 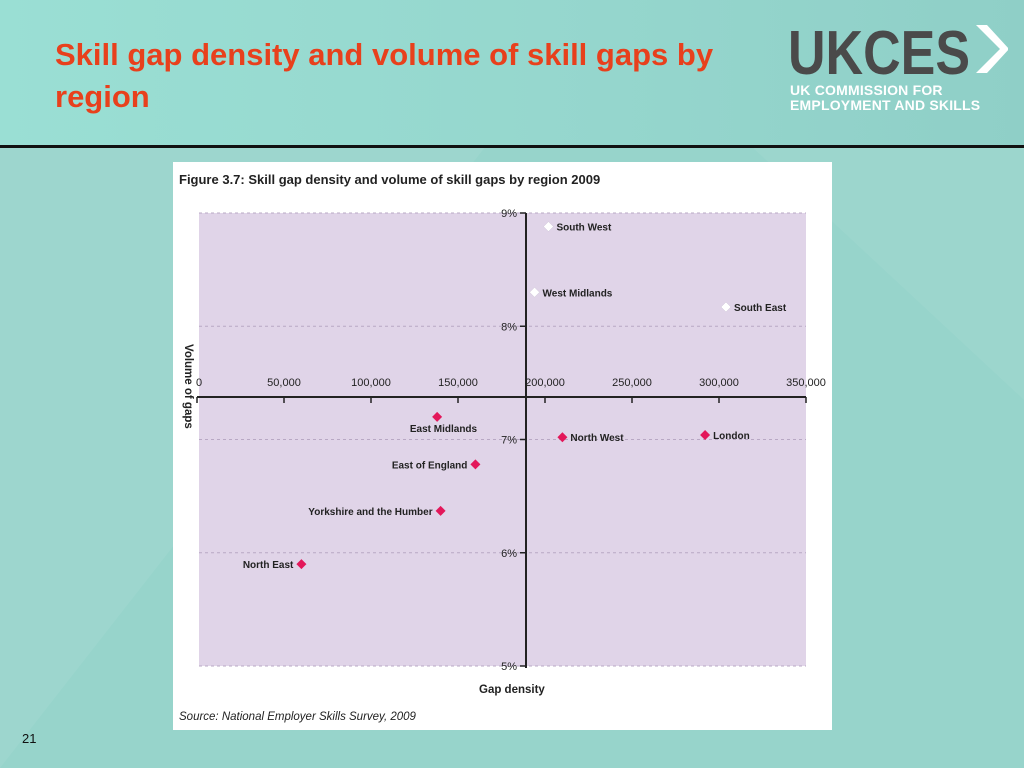 I want to click on x-axis-title: Gap density, so click(x=512, y=690).